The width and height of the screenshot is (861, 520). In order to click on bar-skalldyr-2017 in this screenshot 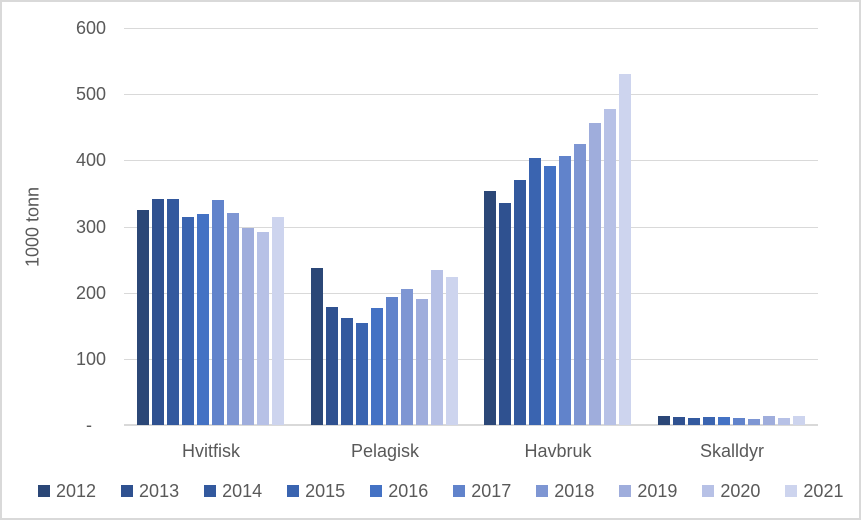, I will do `click(739, 421)`.